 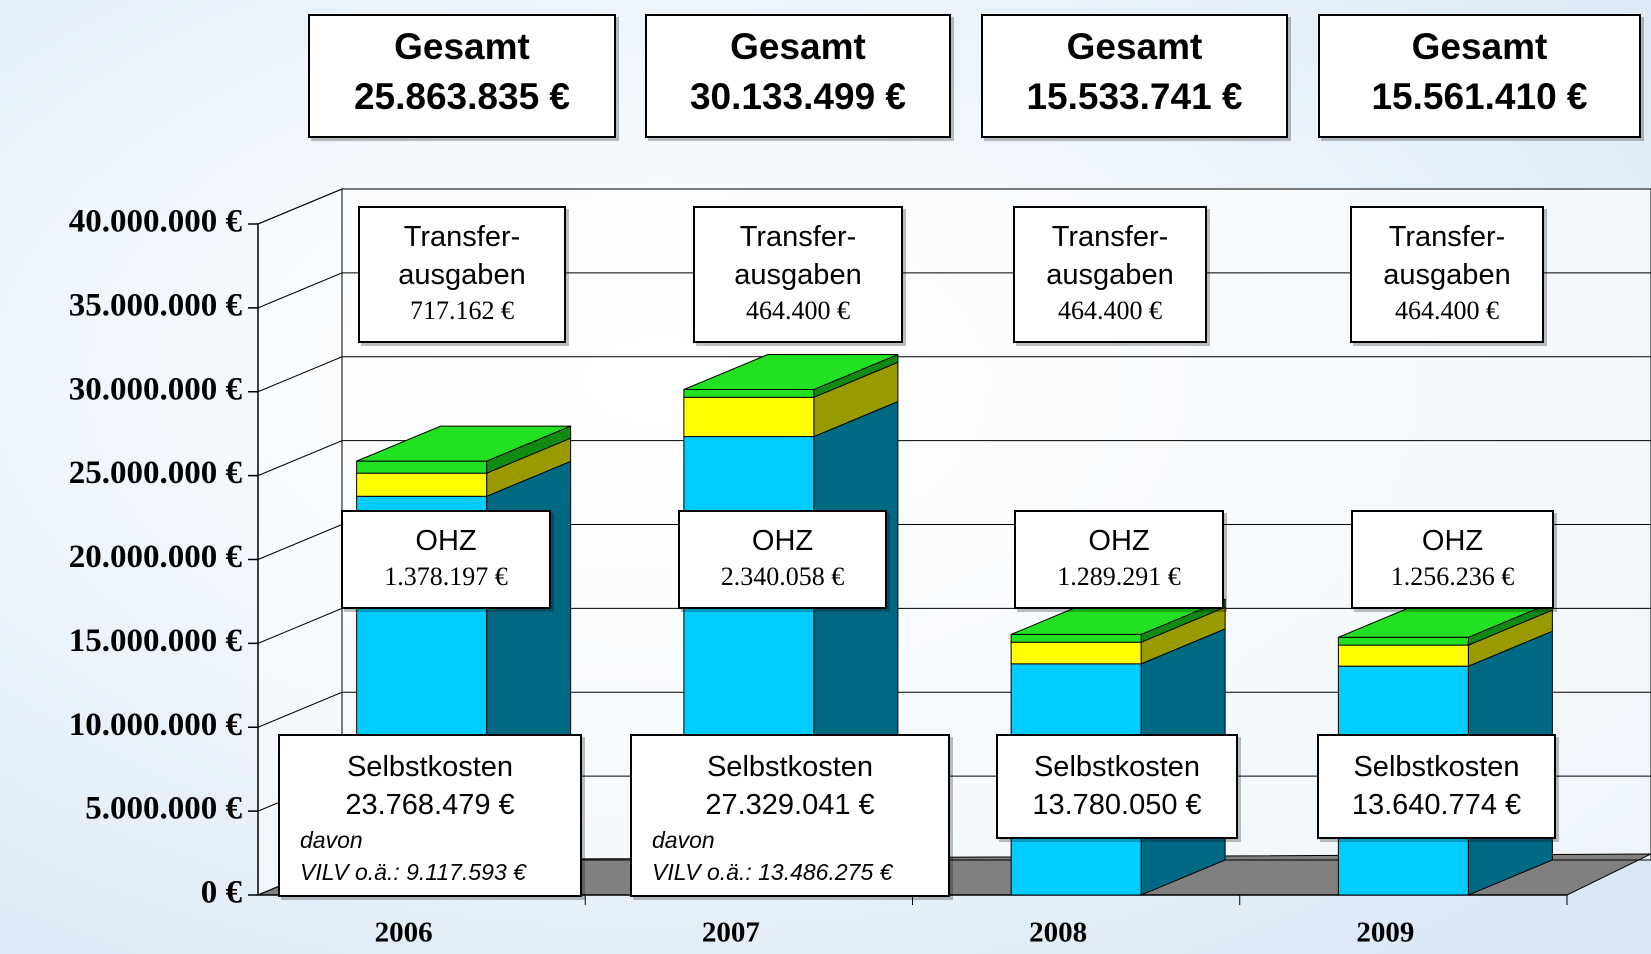 I want to click on y-tick-label: 10.000.000 €, so click(x=156, y=725).